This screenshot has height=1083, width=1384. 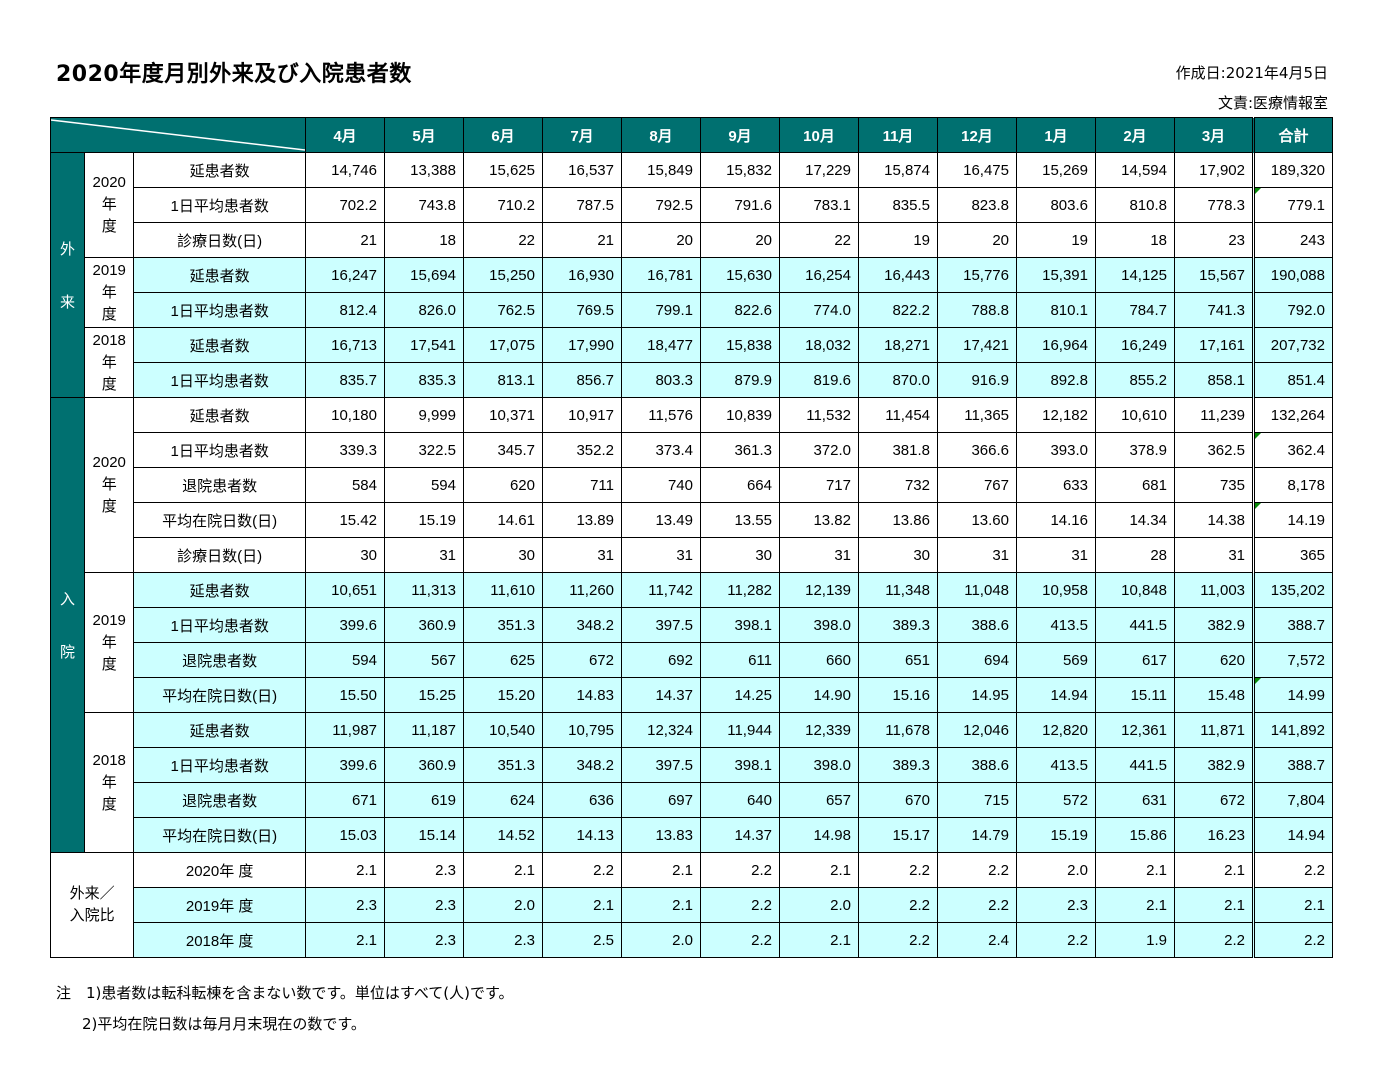 What do you see at coordinates (1292, 415) in the screenshot?
I see `total-cell: 132,264` at bounding box center [1292, 415].